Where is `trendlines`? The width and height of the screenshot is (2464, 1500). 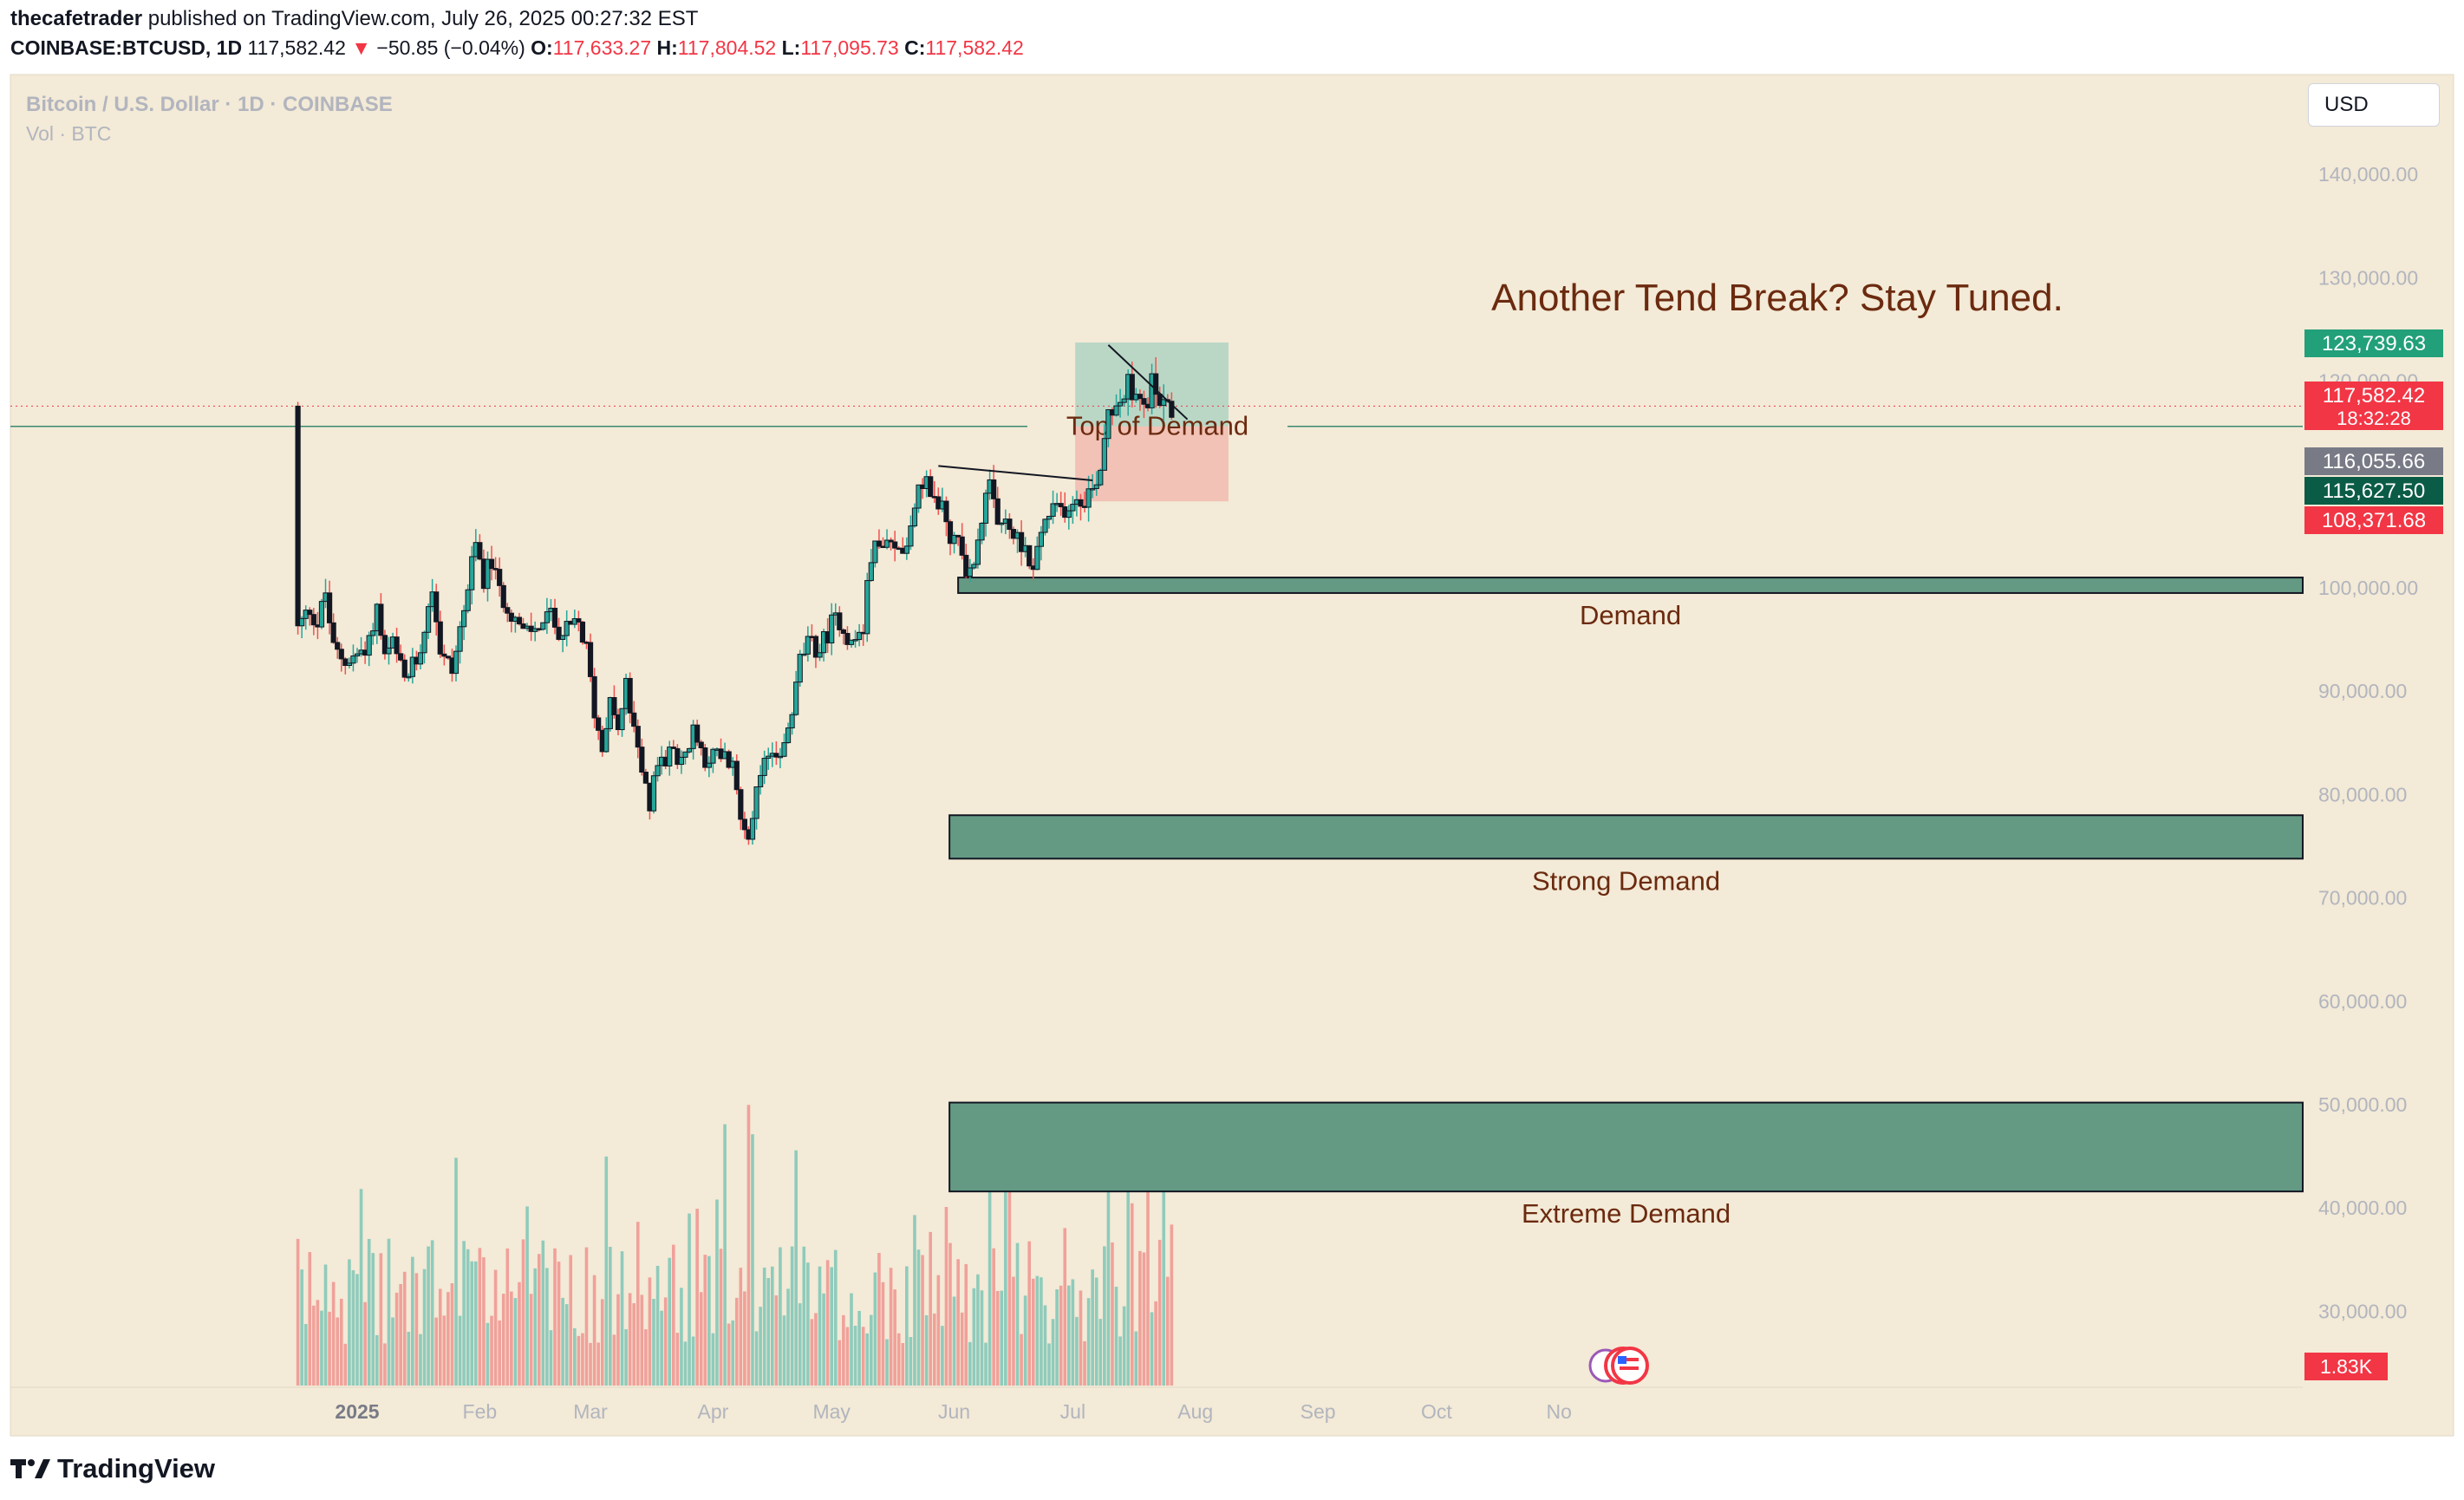
trendlines is located at coordinates (1063, 413).